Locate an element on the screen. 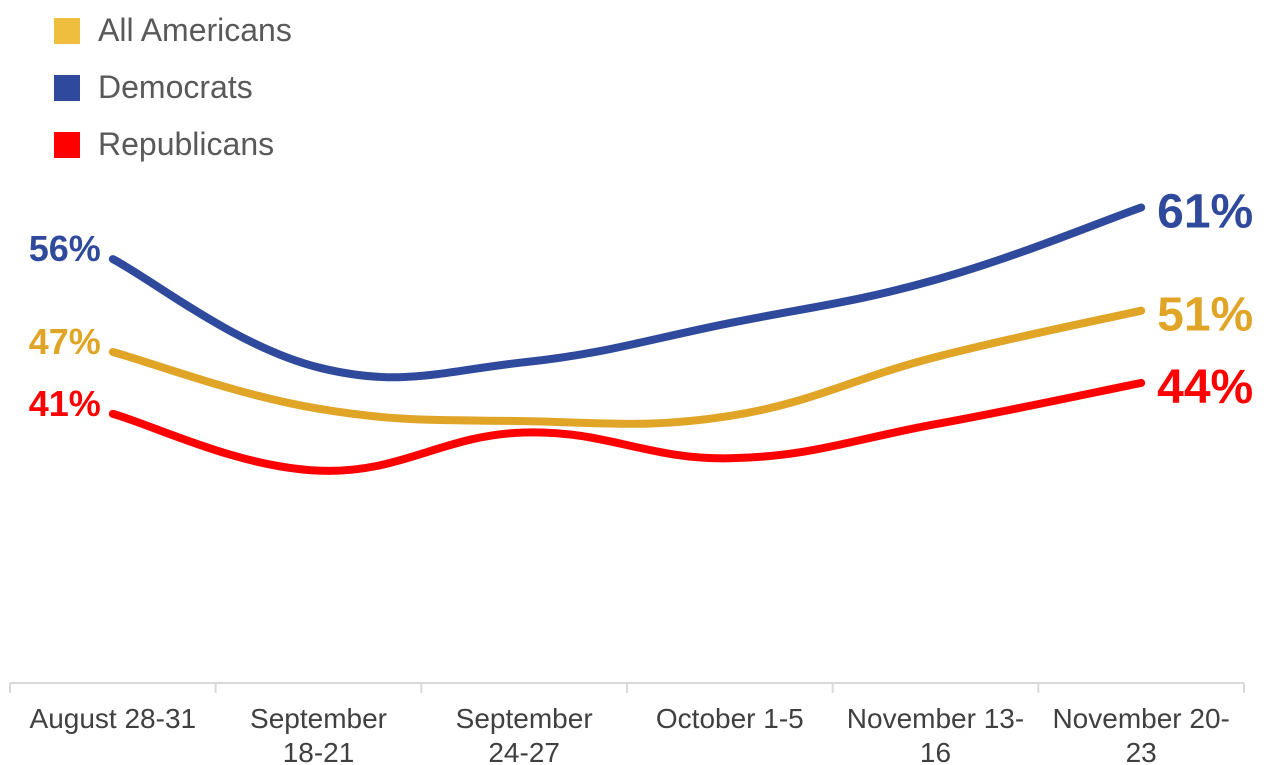 The width and height of the screenshot is (1270, 765). legend: All Americans Democrats Republicans is located at coordinates (173, 87).